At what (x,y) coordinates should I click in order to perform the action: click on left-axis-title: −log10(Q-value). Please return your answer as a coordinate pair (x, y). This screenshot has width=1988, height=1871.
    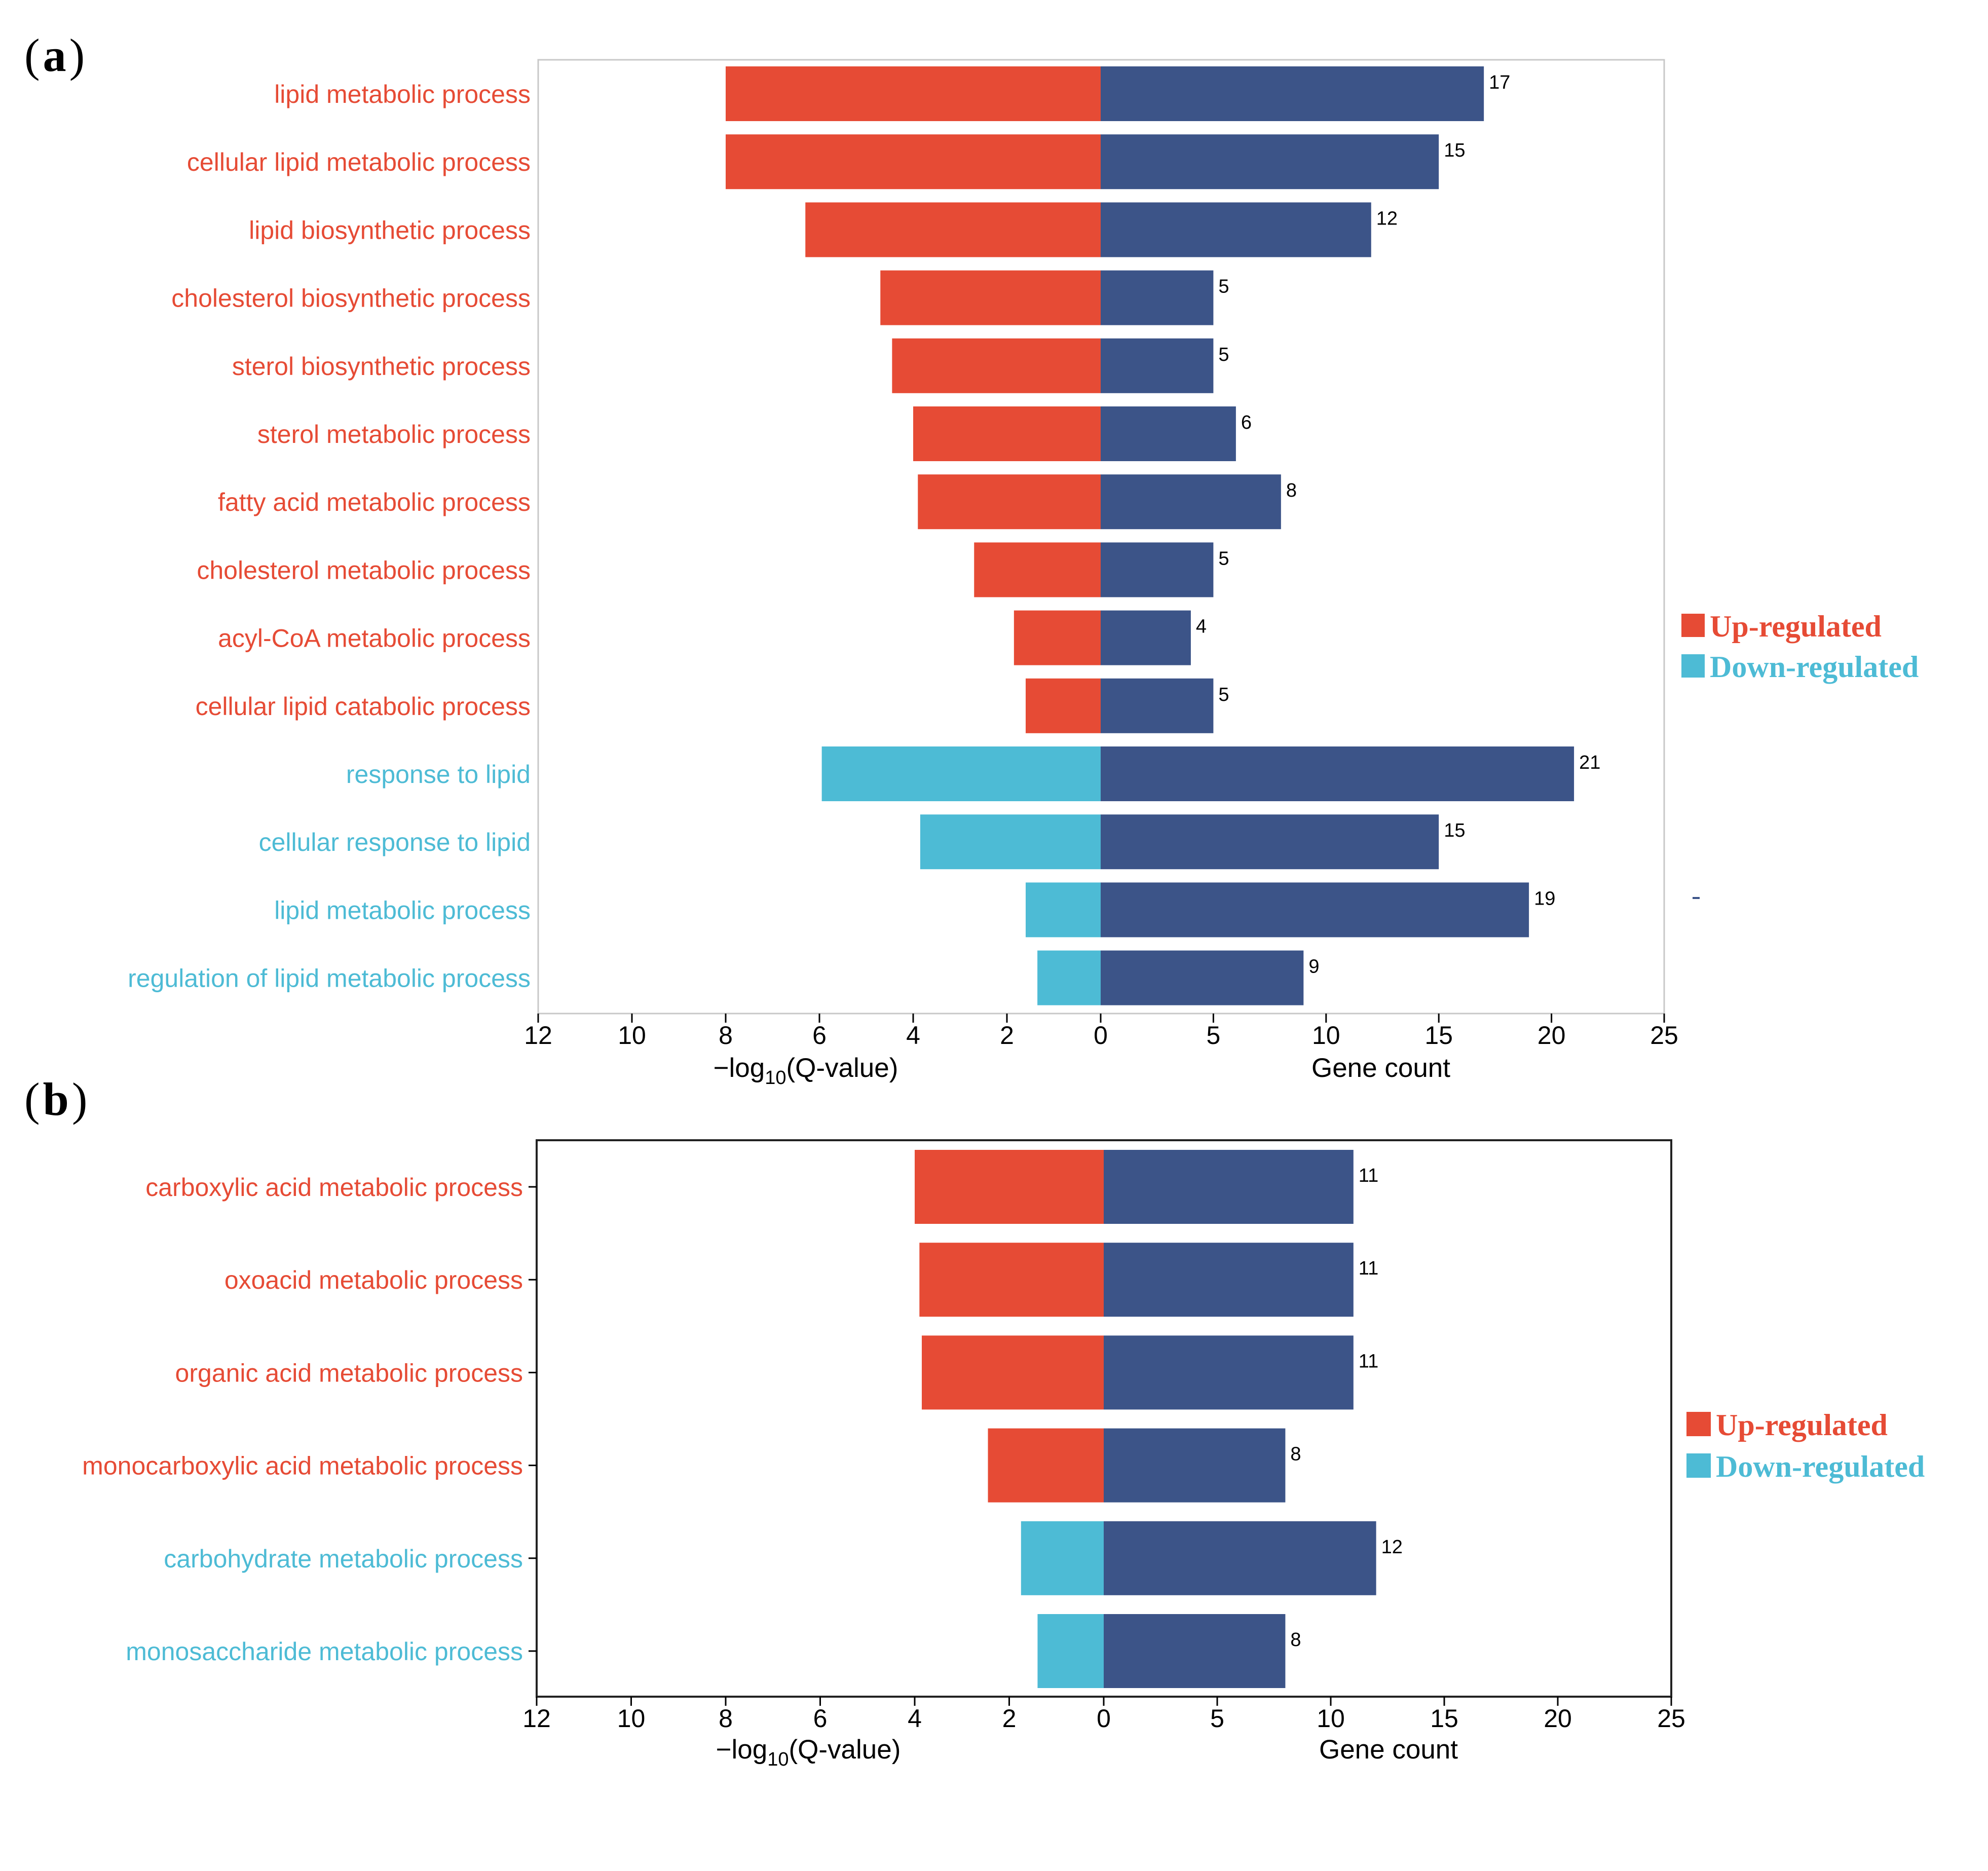
    Looking at the image, I should click on (808, 1752).